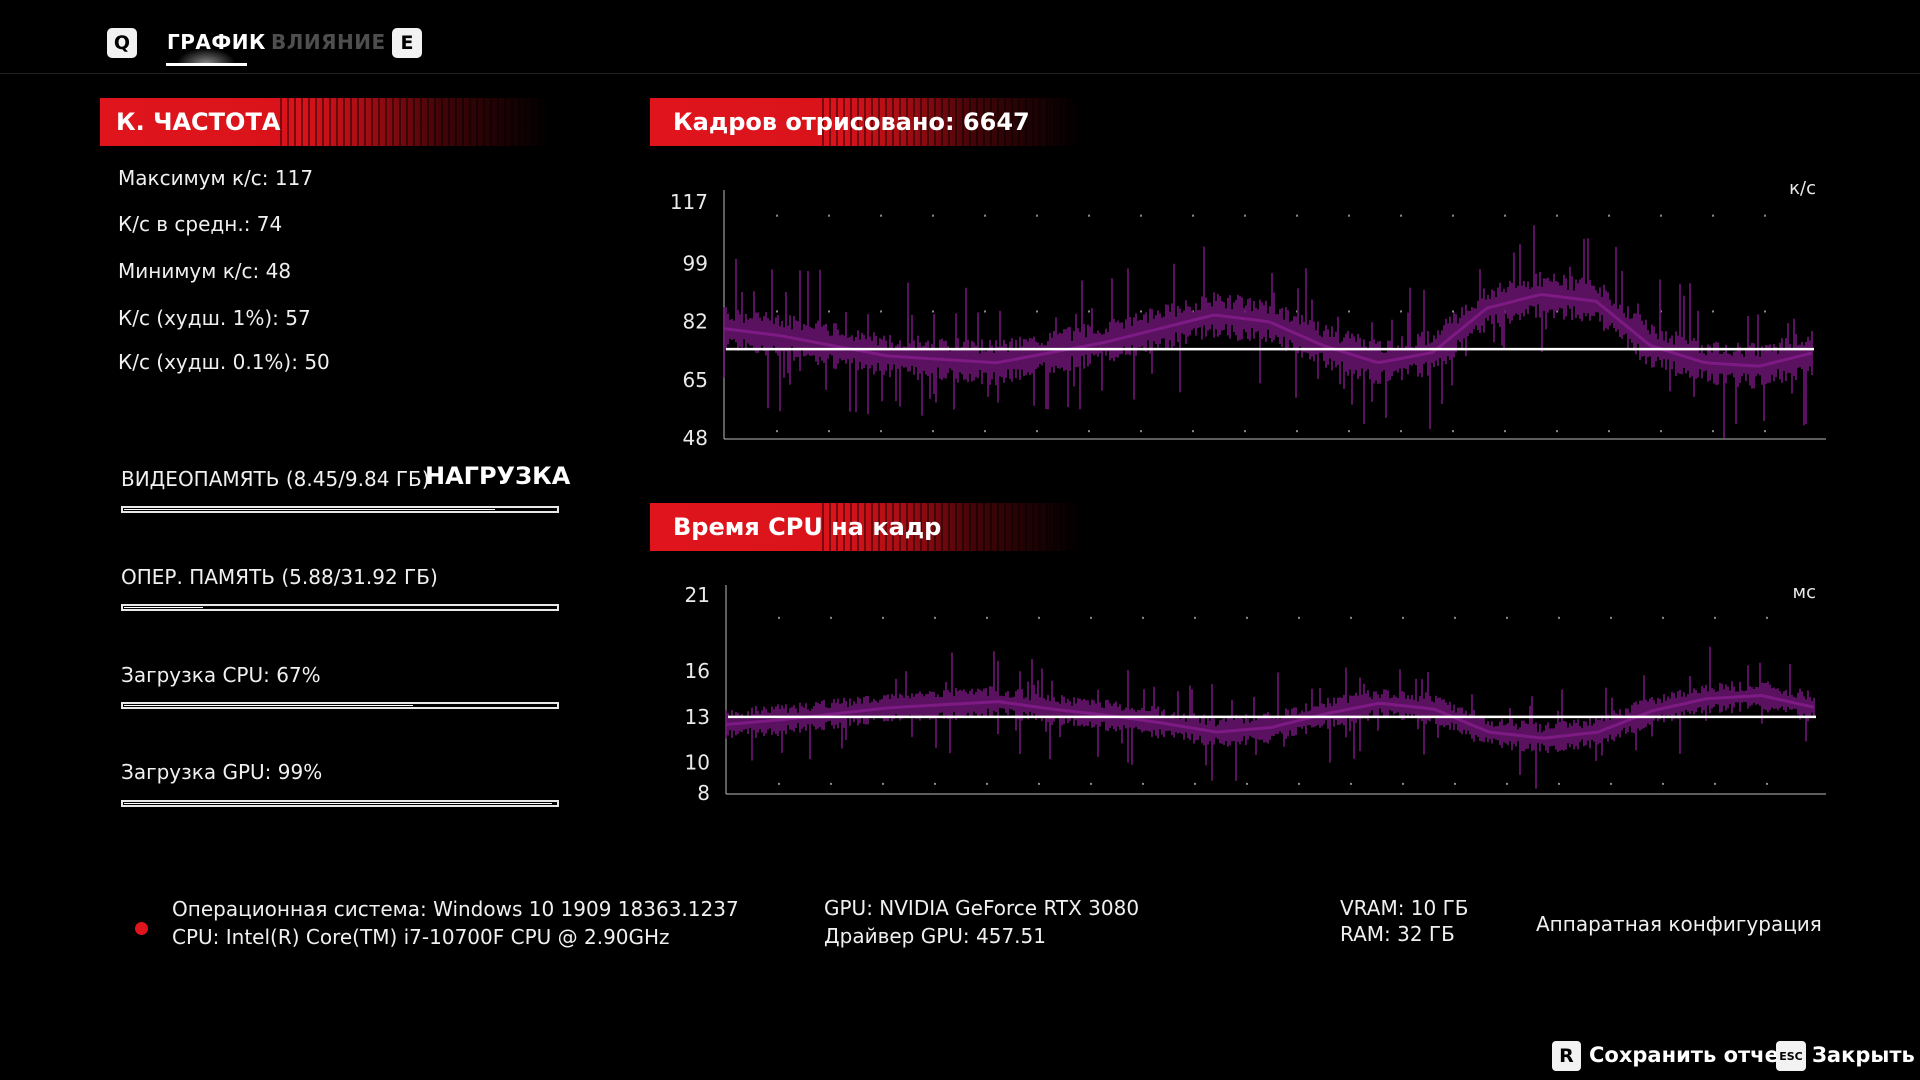  I want to click on y-tick-label: 10, so click(697, 763).